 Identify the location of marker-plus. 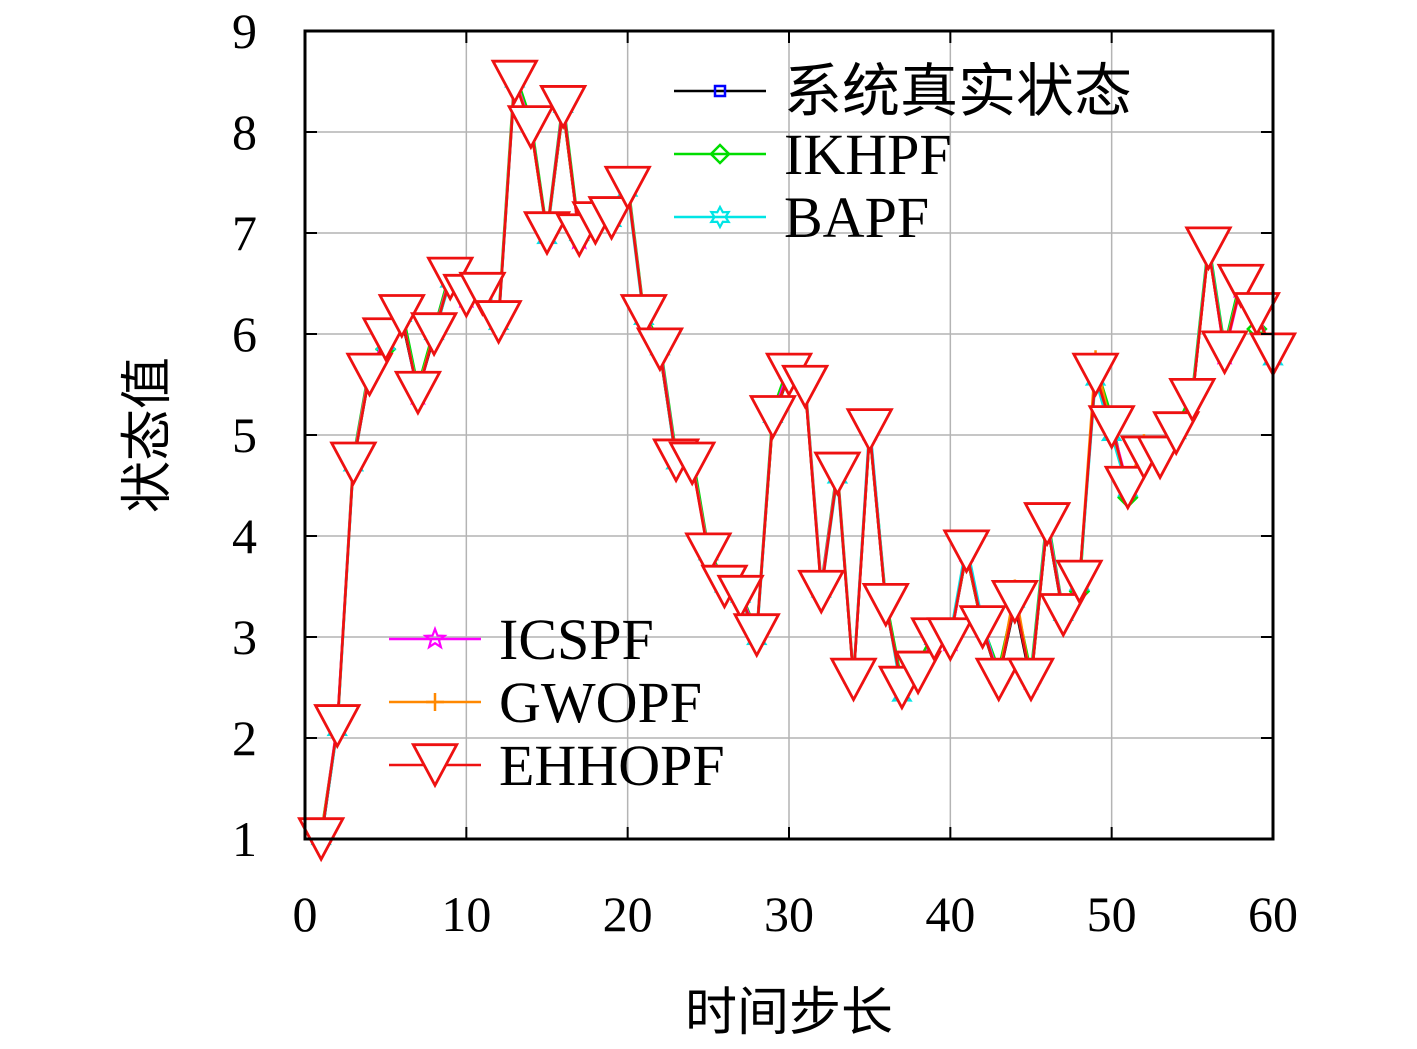
(435, 702).